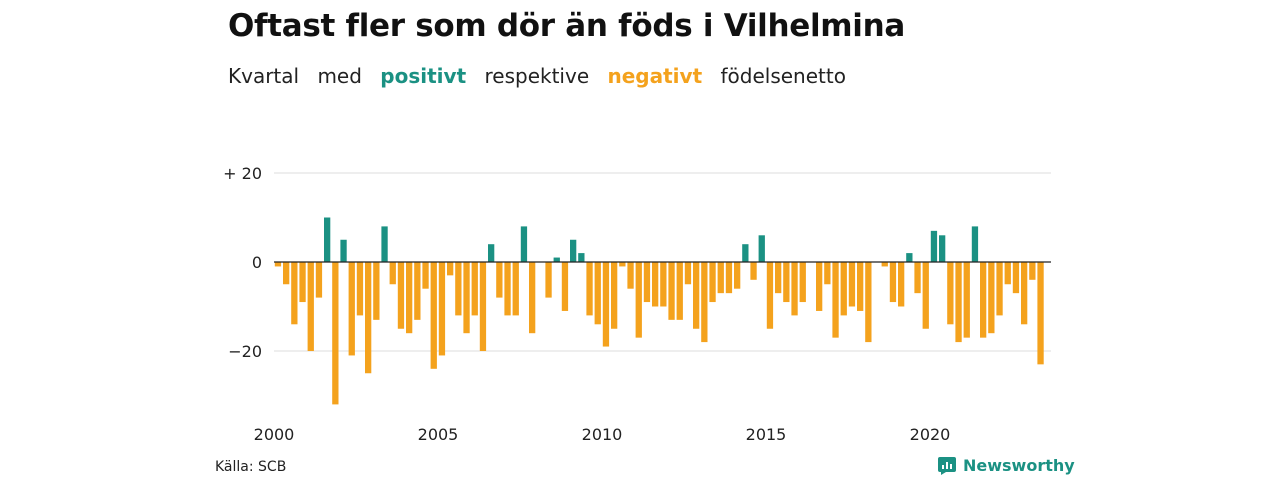 Image resolution: width=1280 pixels, height=480 pixels. What do you see at coordinates (766, 434) in the screenshot?
I see `x-tick-label: 2015` at bounding box center [766, 434].